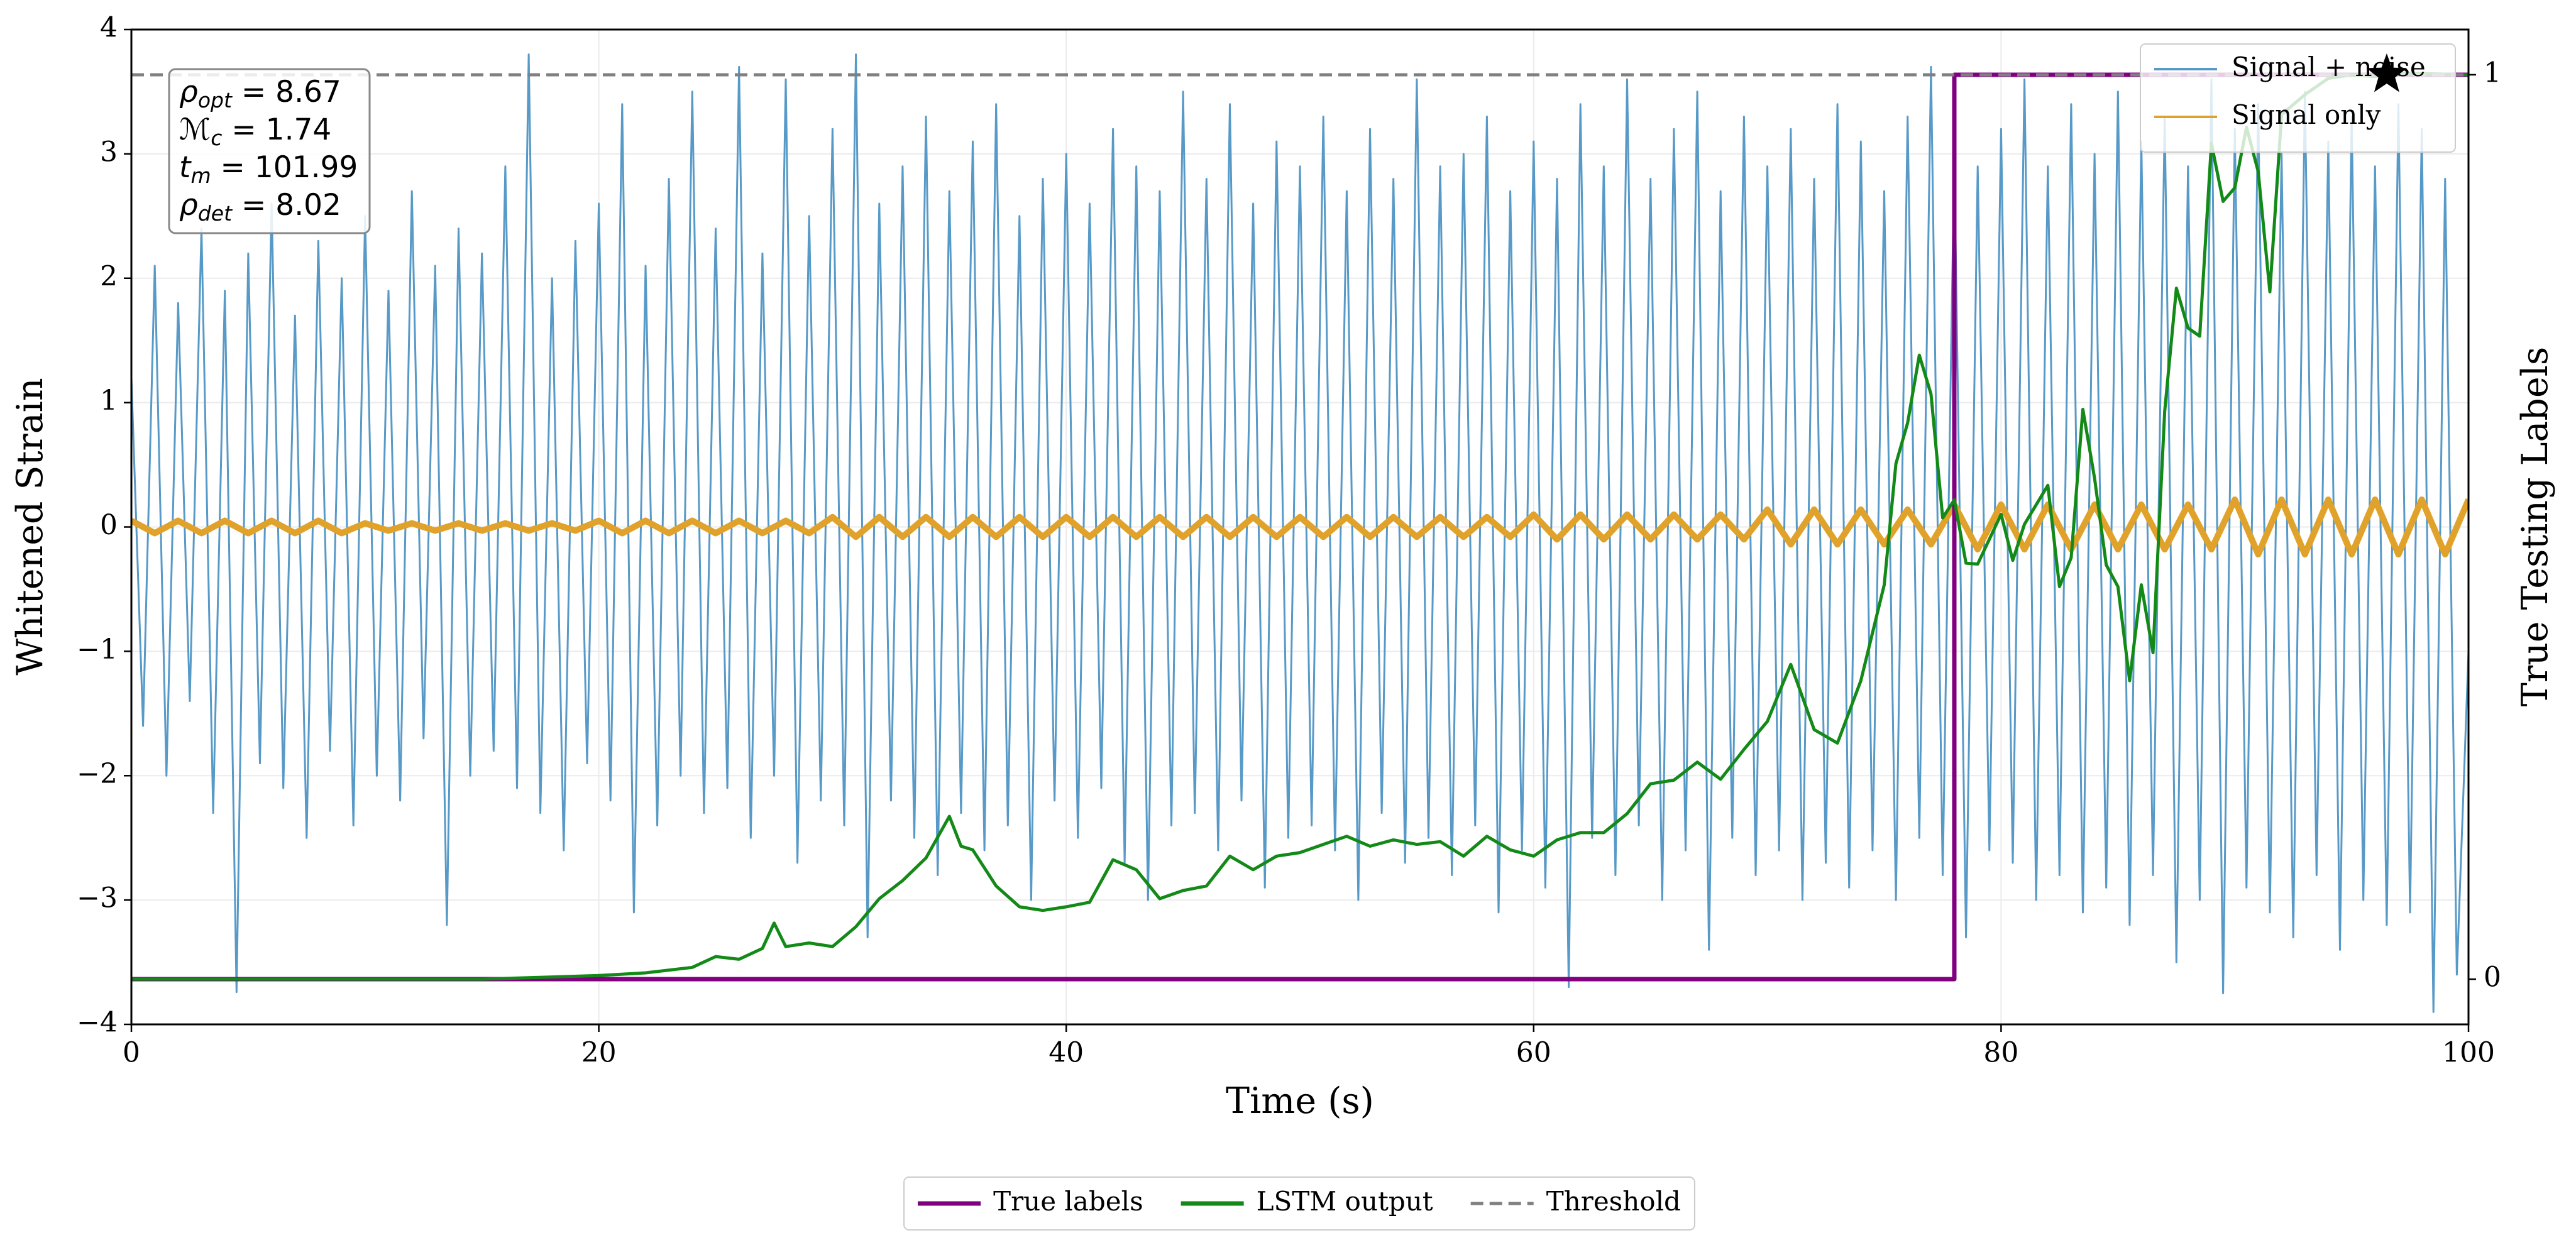 This screenshot has height=1250, width=2576. What do you see at coordinates (2329, 67) in the screenshot?
I see `legend-label: Signal + noise` at bounding box center [2329, 67].